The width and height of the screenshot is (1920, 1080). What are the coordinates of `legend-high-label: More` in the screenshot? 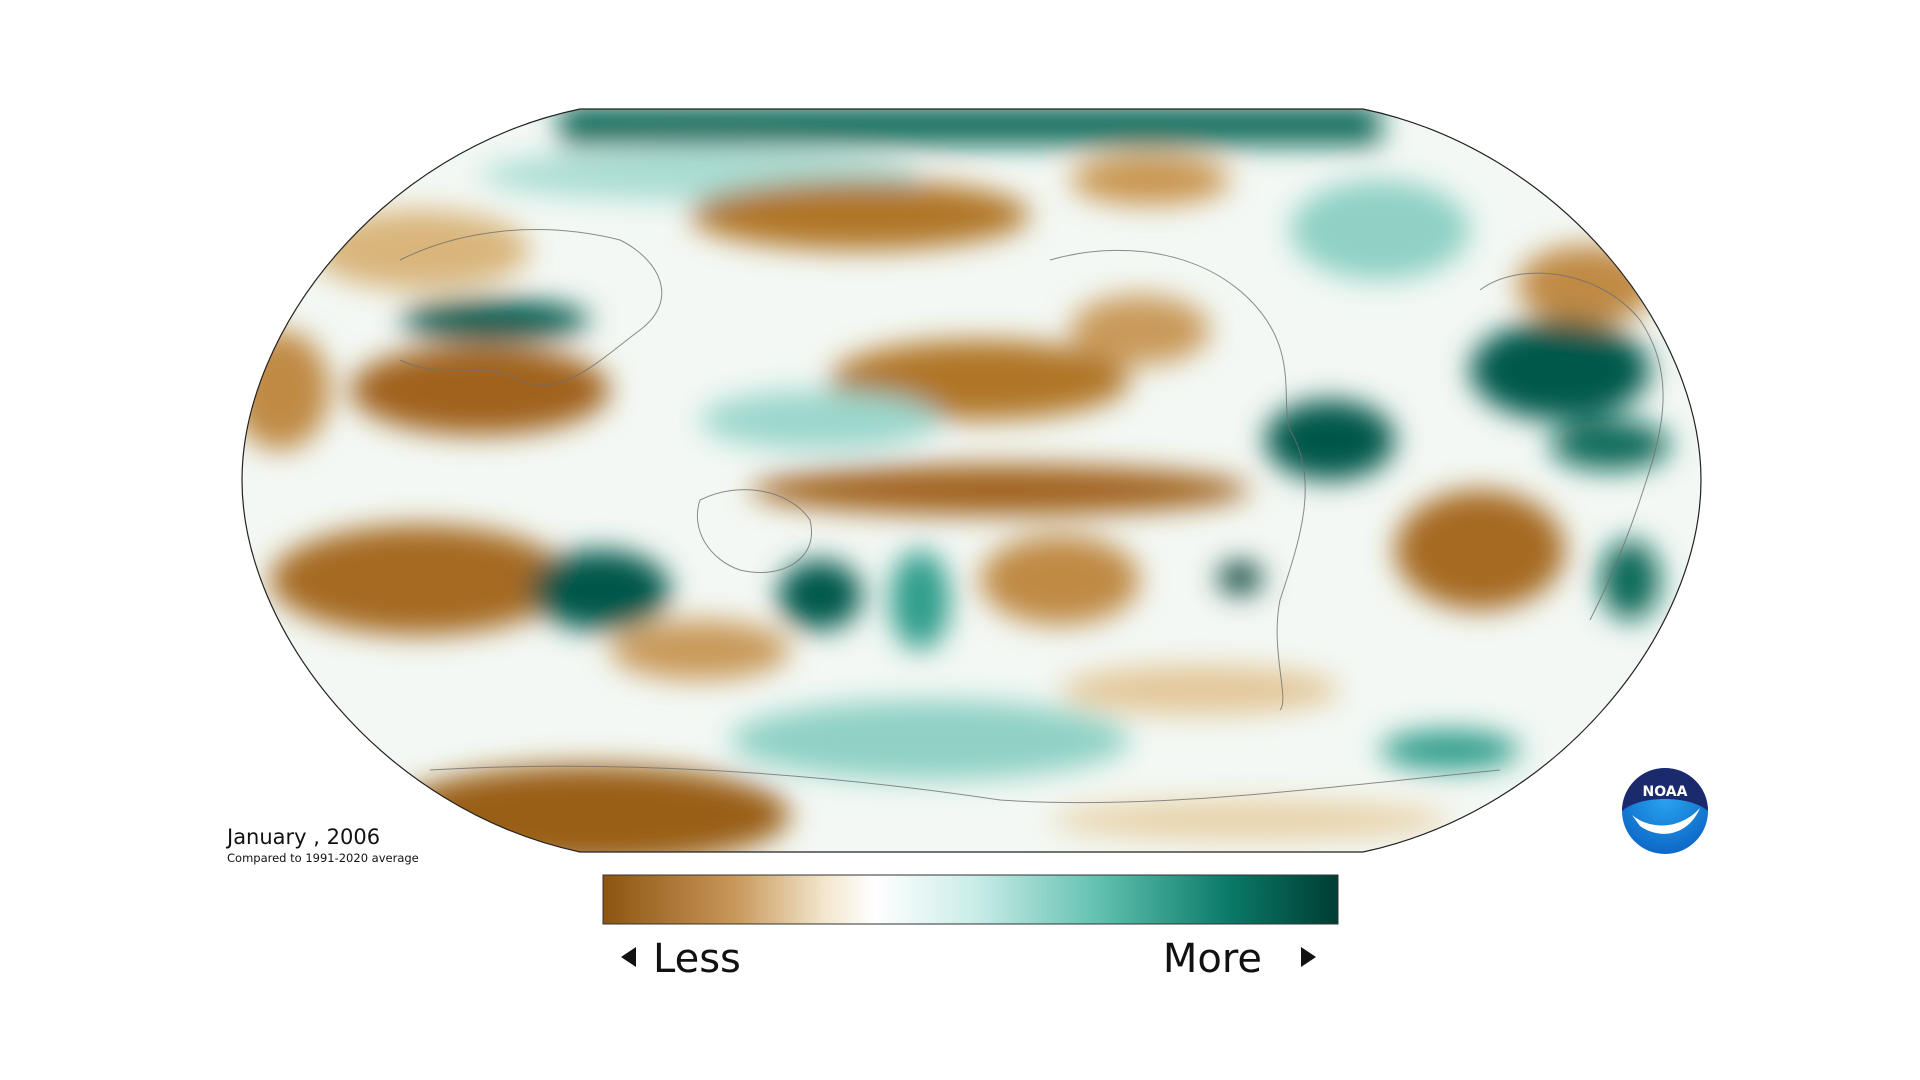 It's located at (1212, 959).